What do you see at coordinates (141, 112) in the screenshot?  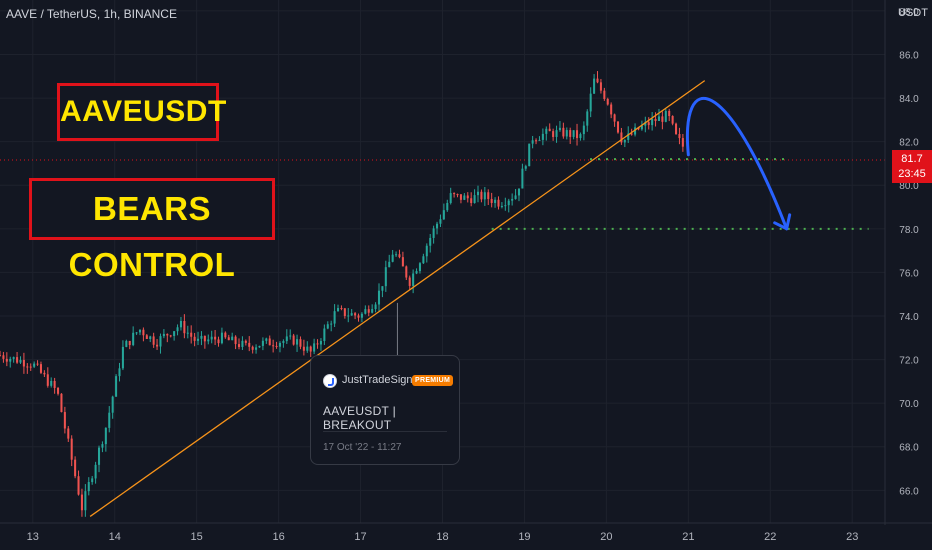 I see `annotation-title: AAVEUSDT` at bounding box center [141, 112].